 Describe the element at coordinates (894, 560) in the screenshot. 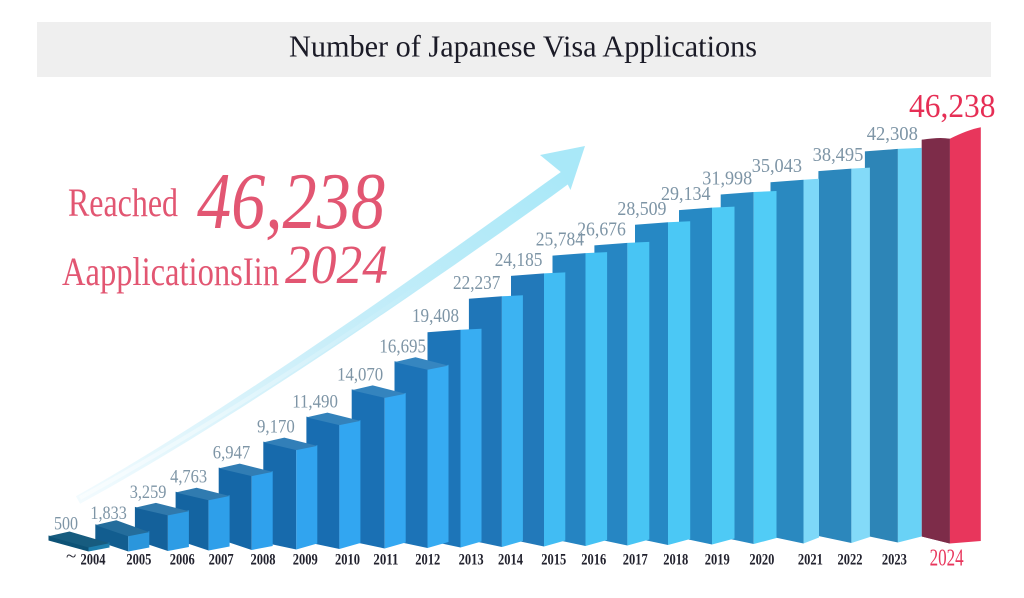

I see `svg-text: 2023` at that location.